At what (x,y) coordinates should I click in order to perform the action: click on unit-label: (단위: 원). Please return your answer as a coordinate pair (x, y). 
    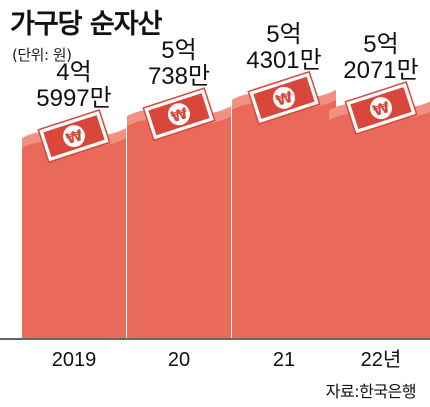
    Looking at the image, I should click on (42, 55).